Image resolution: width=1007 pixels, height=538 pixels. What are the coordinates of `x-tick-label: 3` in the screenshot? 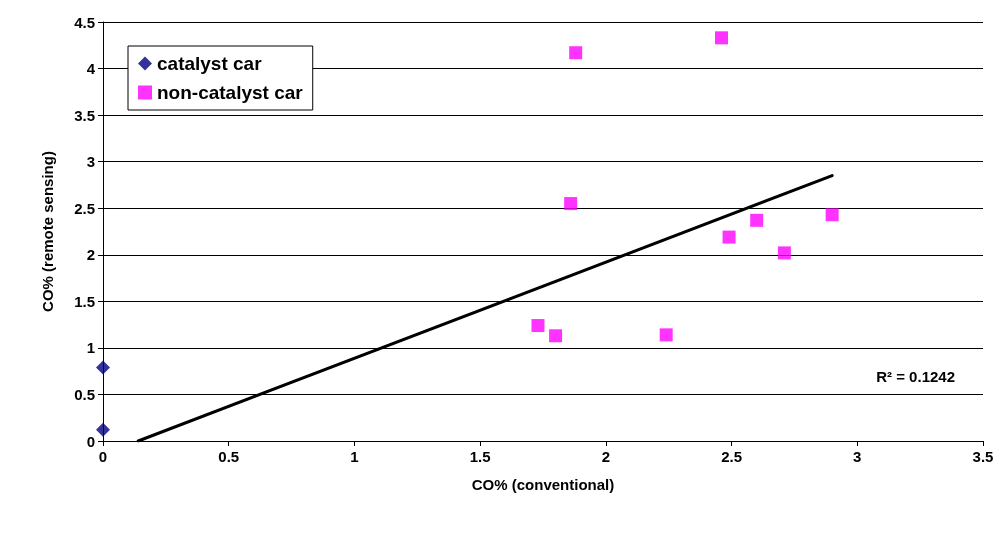 It's located at (857, 456).